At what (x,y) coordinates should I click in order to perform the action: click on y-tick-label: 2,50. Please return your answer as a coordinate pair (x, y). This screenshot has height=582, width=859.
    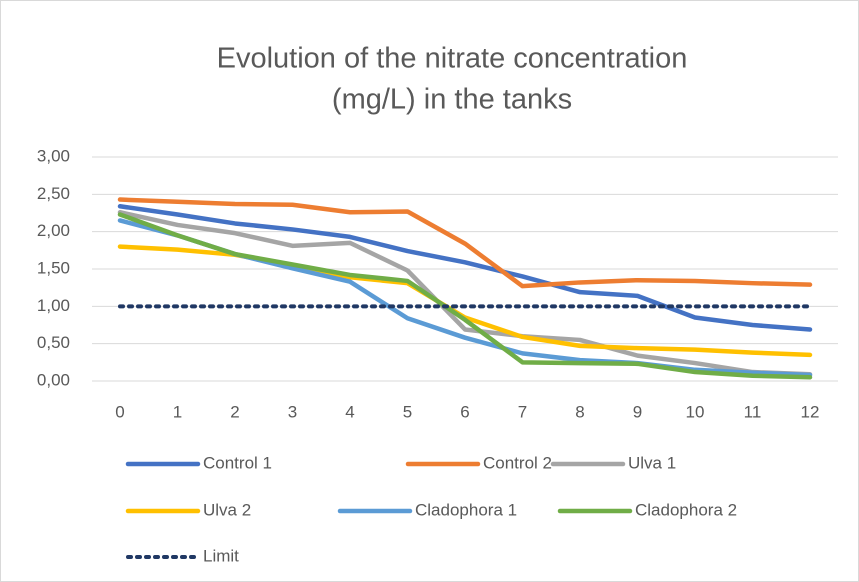
    Looking at the image, I should click on (53, 193).